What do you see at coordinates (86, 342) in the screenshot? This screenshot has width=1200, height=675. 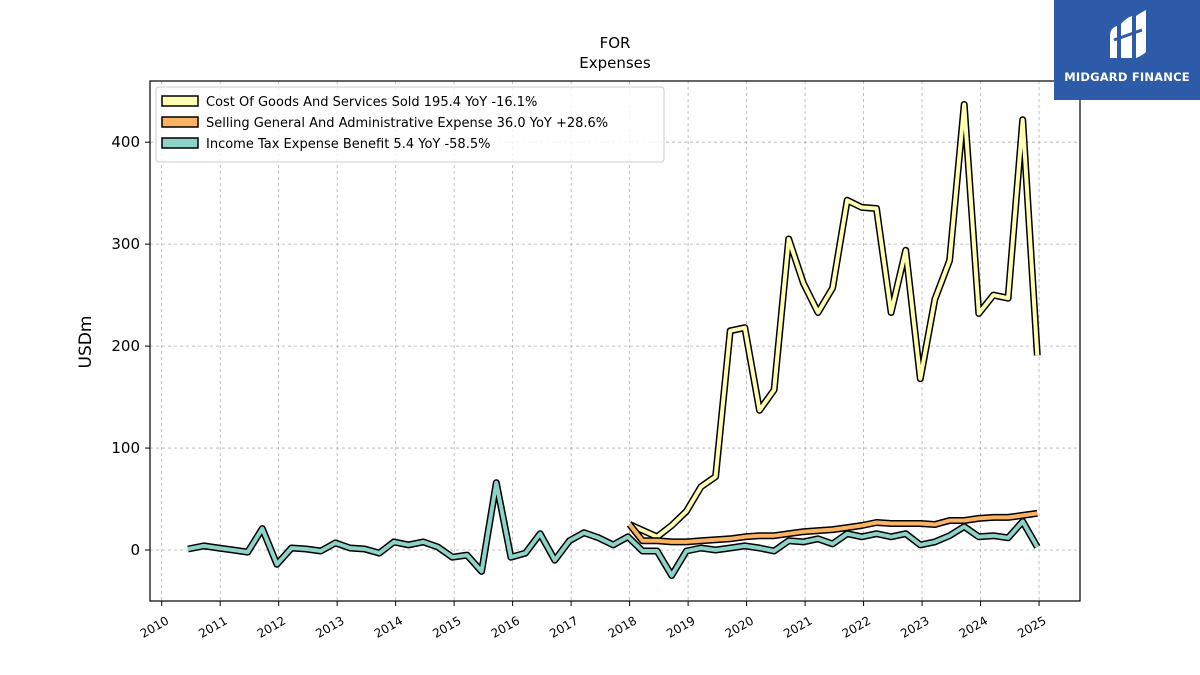 I see `y-axis-label: USDm` at bounding box center [86, 342].